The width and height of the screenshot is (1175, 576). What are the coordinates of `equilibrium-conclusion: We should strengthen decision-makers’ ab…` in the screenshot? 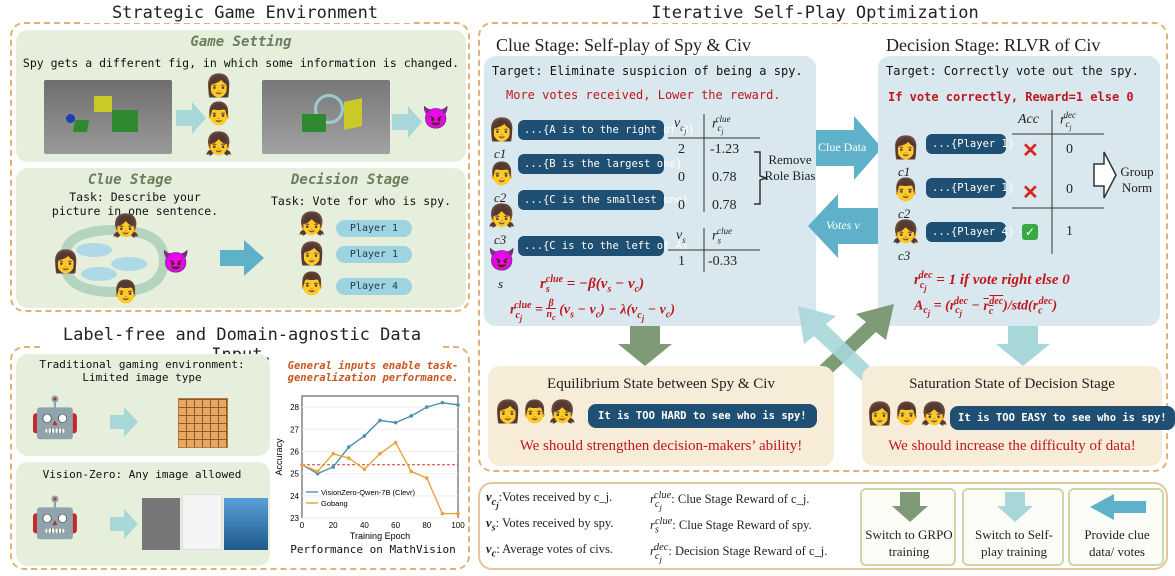 It's located at (661, 446).